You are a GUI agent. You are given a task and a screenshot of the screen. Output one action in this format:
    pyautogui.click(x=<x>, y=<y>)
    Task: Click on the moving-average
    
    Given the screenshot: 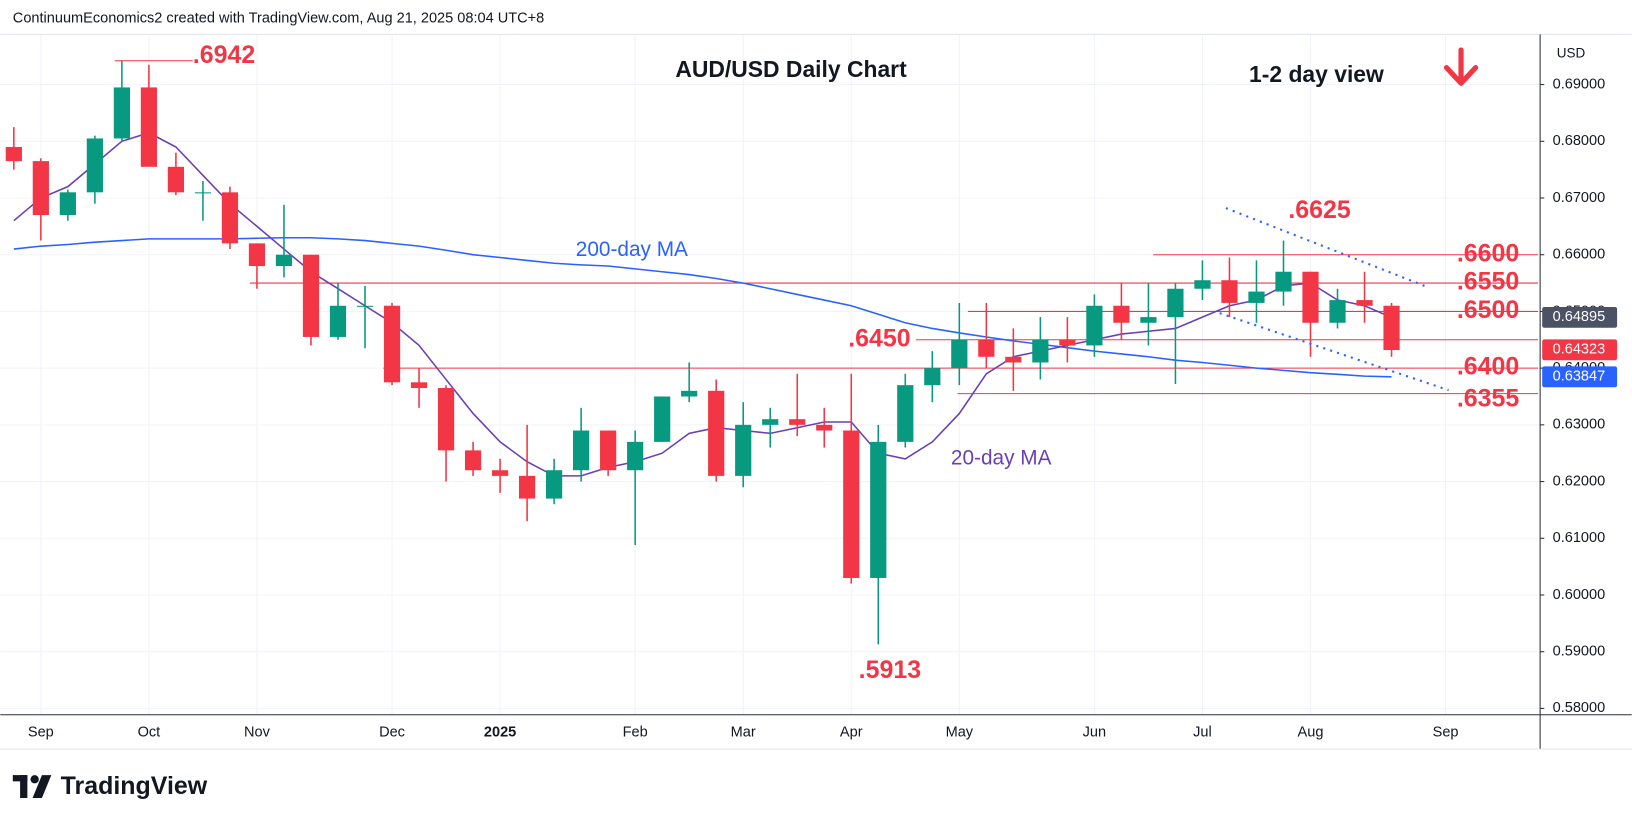 What is the action you would take?
    pyautogui.click(x=702, y=307)
    